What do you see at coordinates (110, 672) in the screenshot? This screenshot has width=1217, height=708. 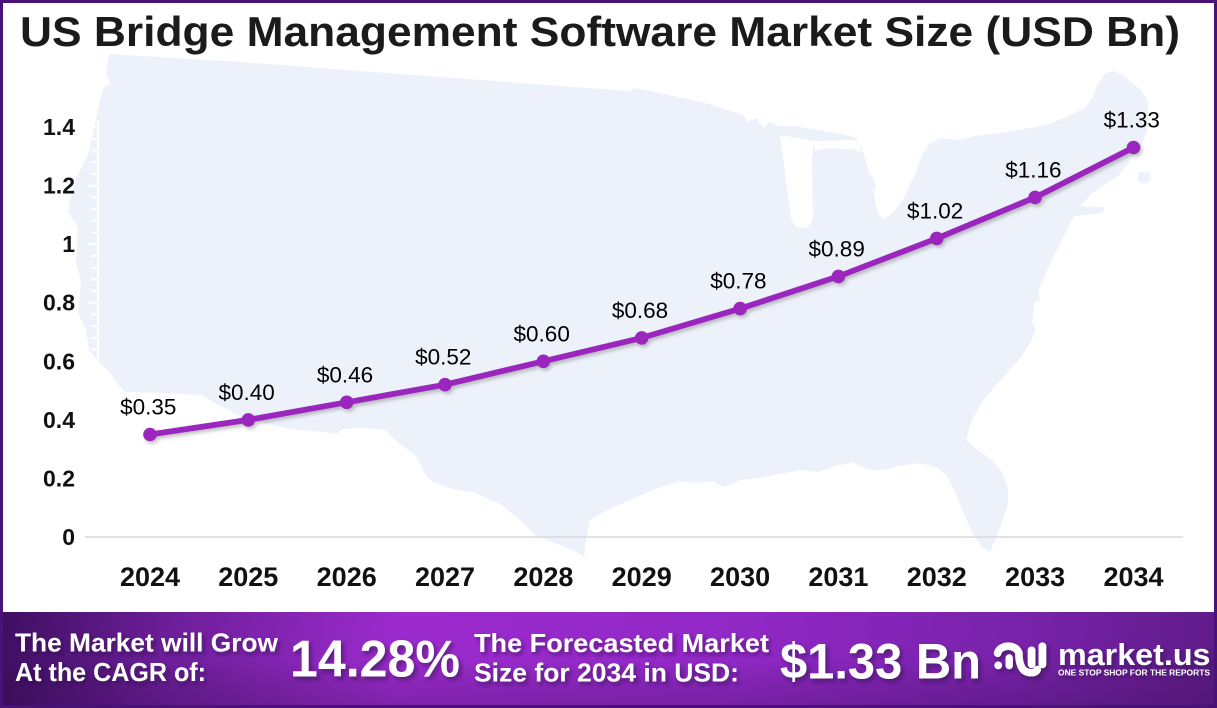 I see `svg-text: At the CAGR of:` at bounding box center [110, 672].